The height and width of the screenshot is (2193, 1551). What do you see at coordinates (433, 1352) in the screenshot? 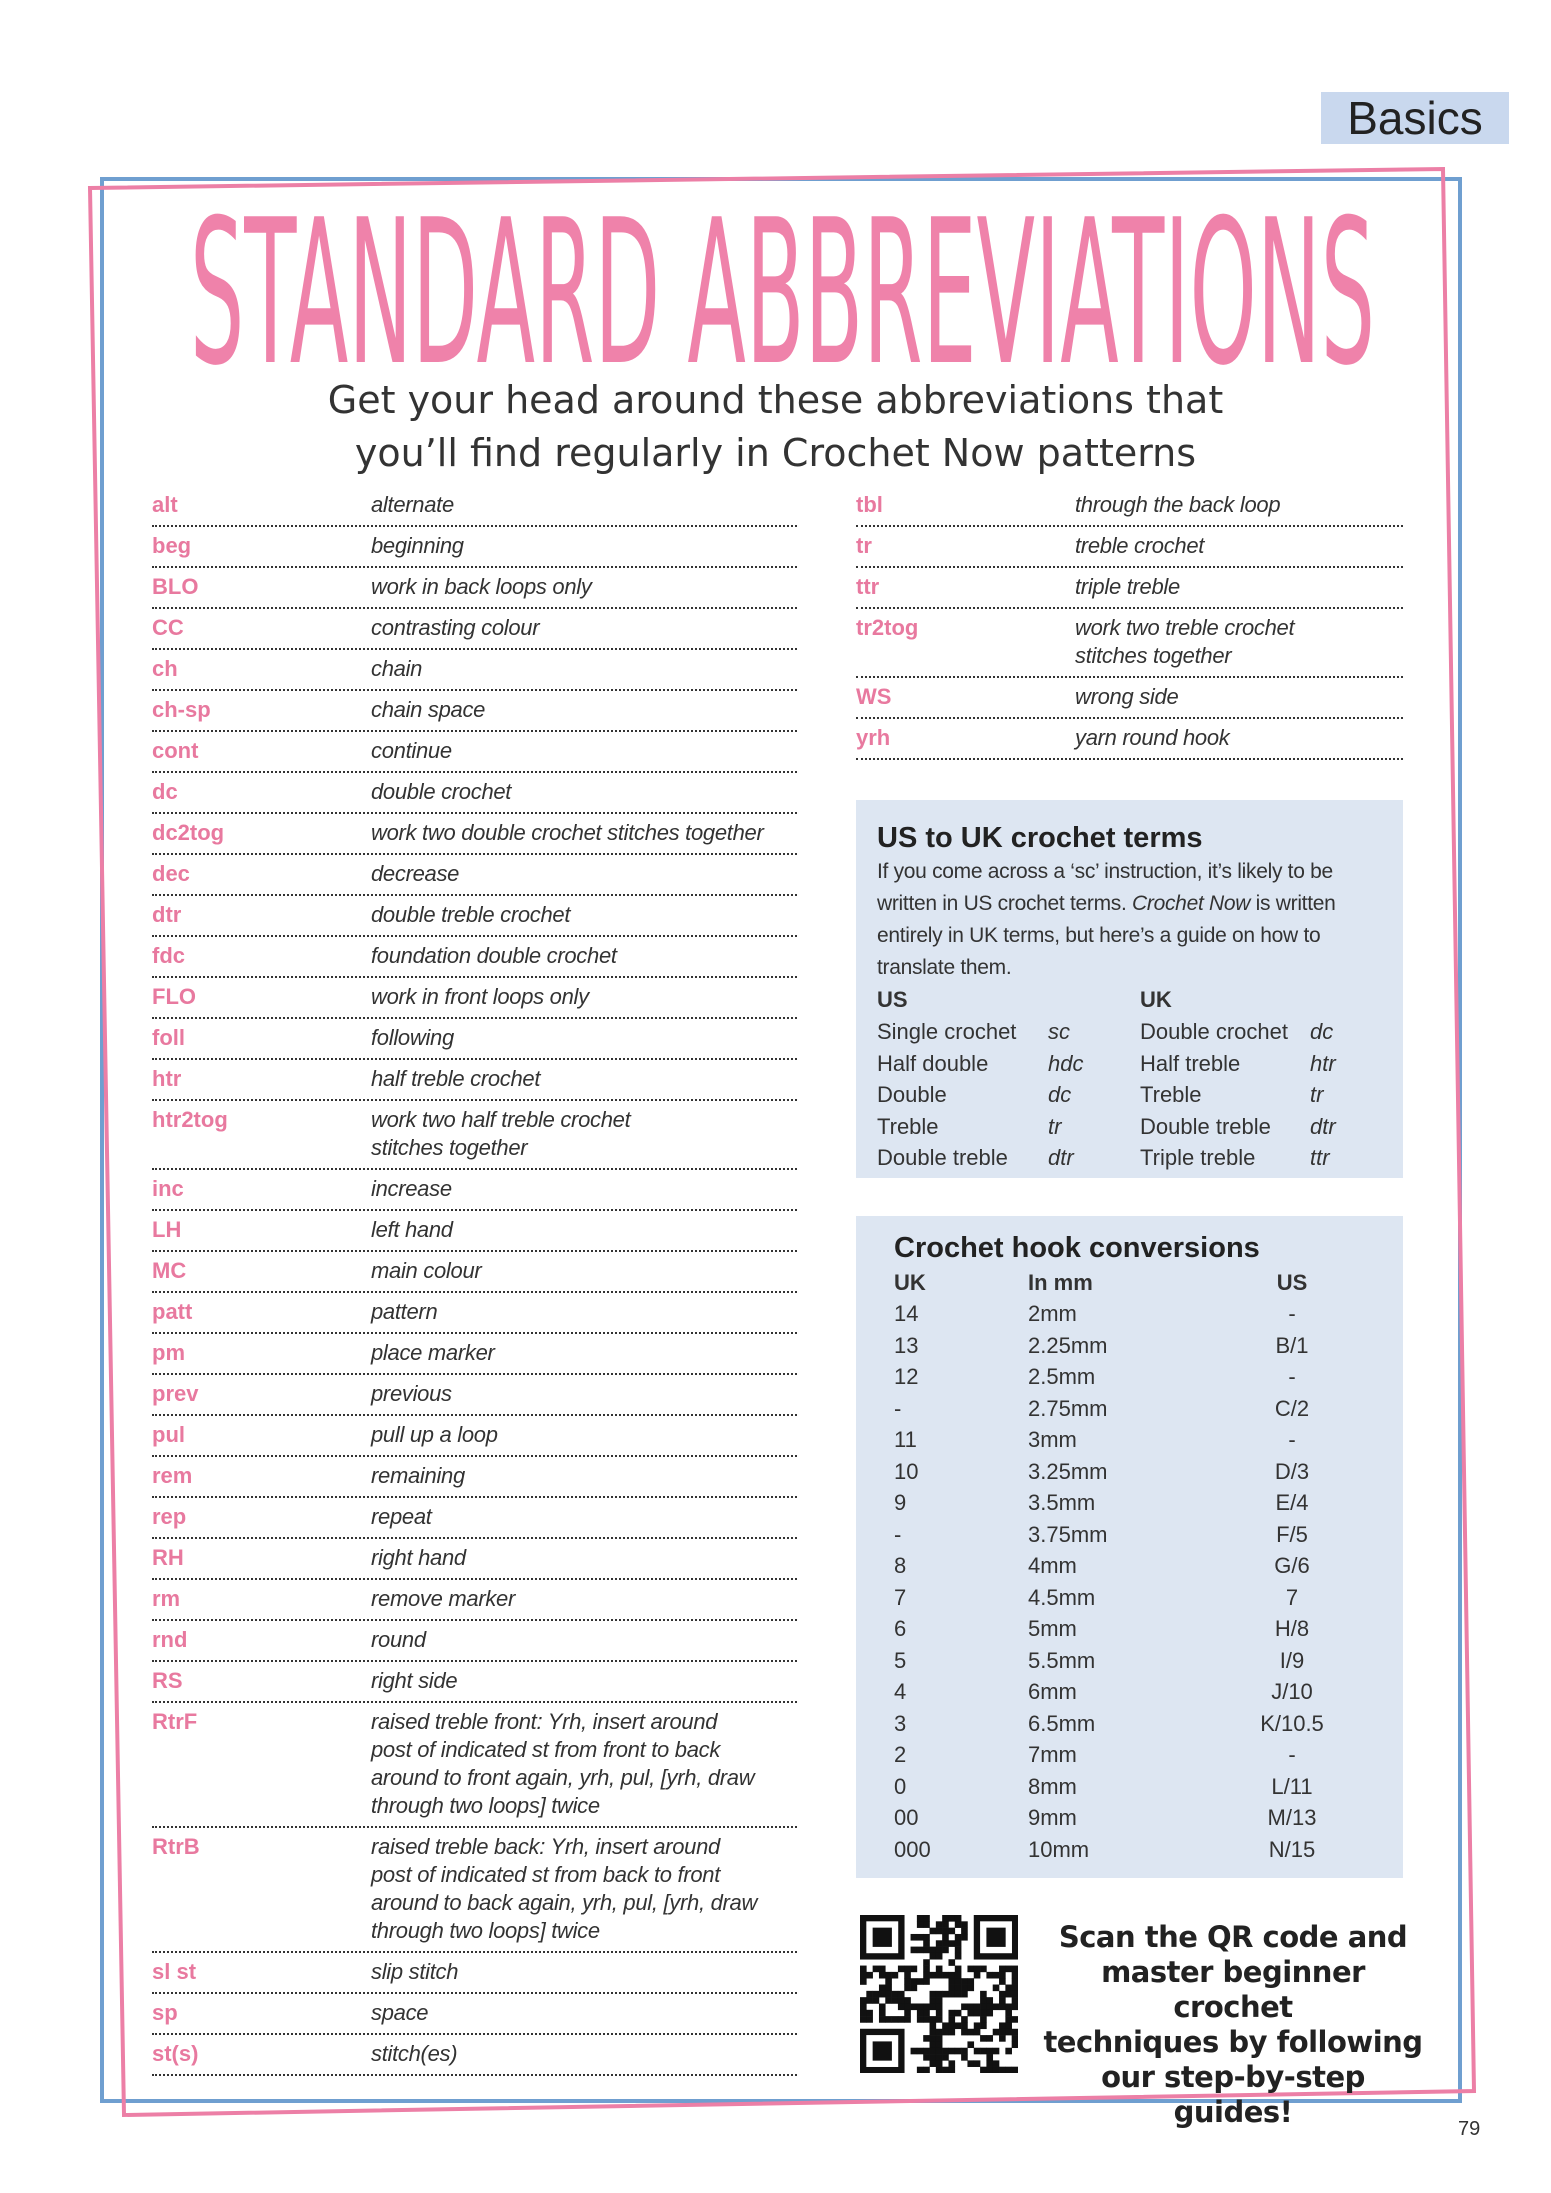
I see `definition: place marker` at bounding box center [433, 1352].